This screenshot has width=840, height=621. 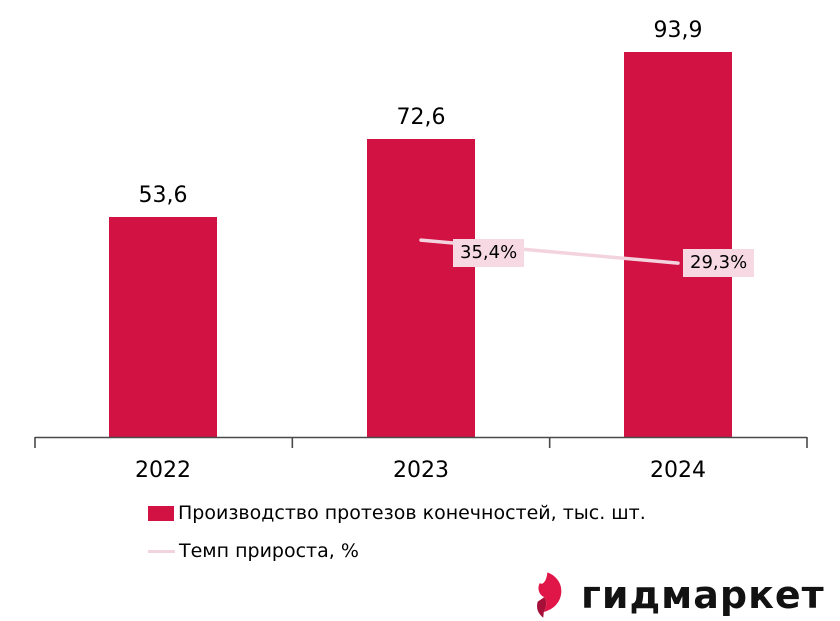 I want to click on bar-2024, so click(x=678, y=244).